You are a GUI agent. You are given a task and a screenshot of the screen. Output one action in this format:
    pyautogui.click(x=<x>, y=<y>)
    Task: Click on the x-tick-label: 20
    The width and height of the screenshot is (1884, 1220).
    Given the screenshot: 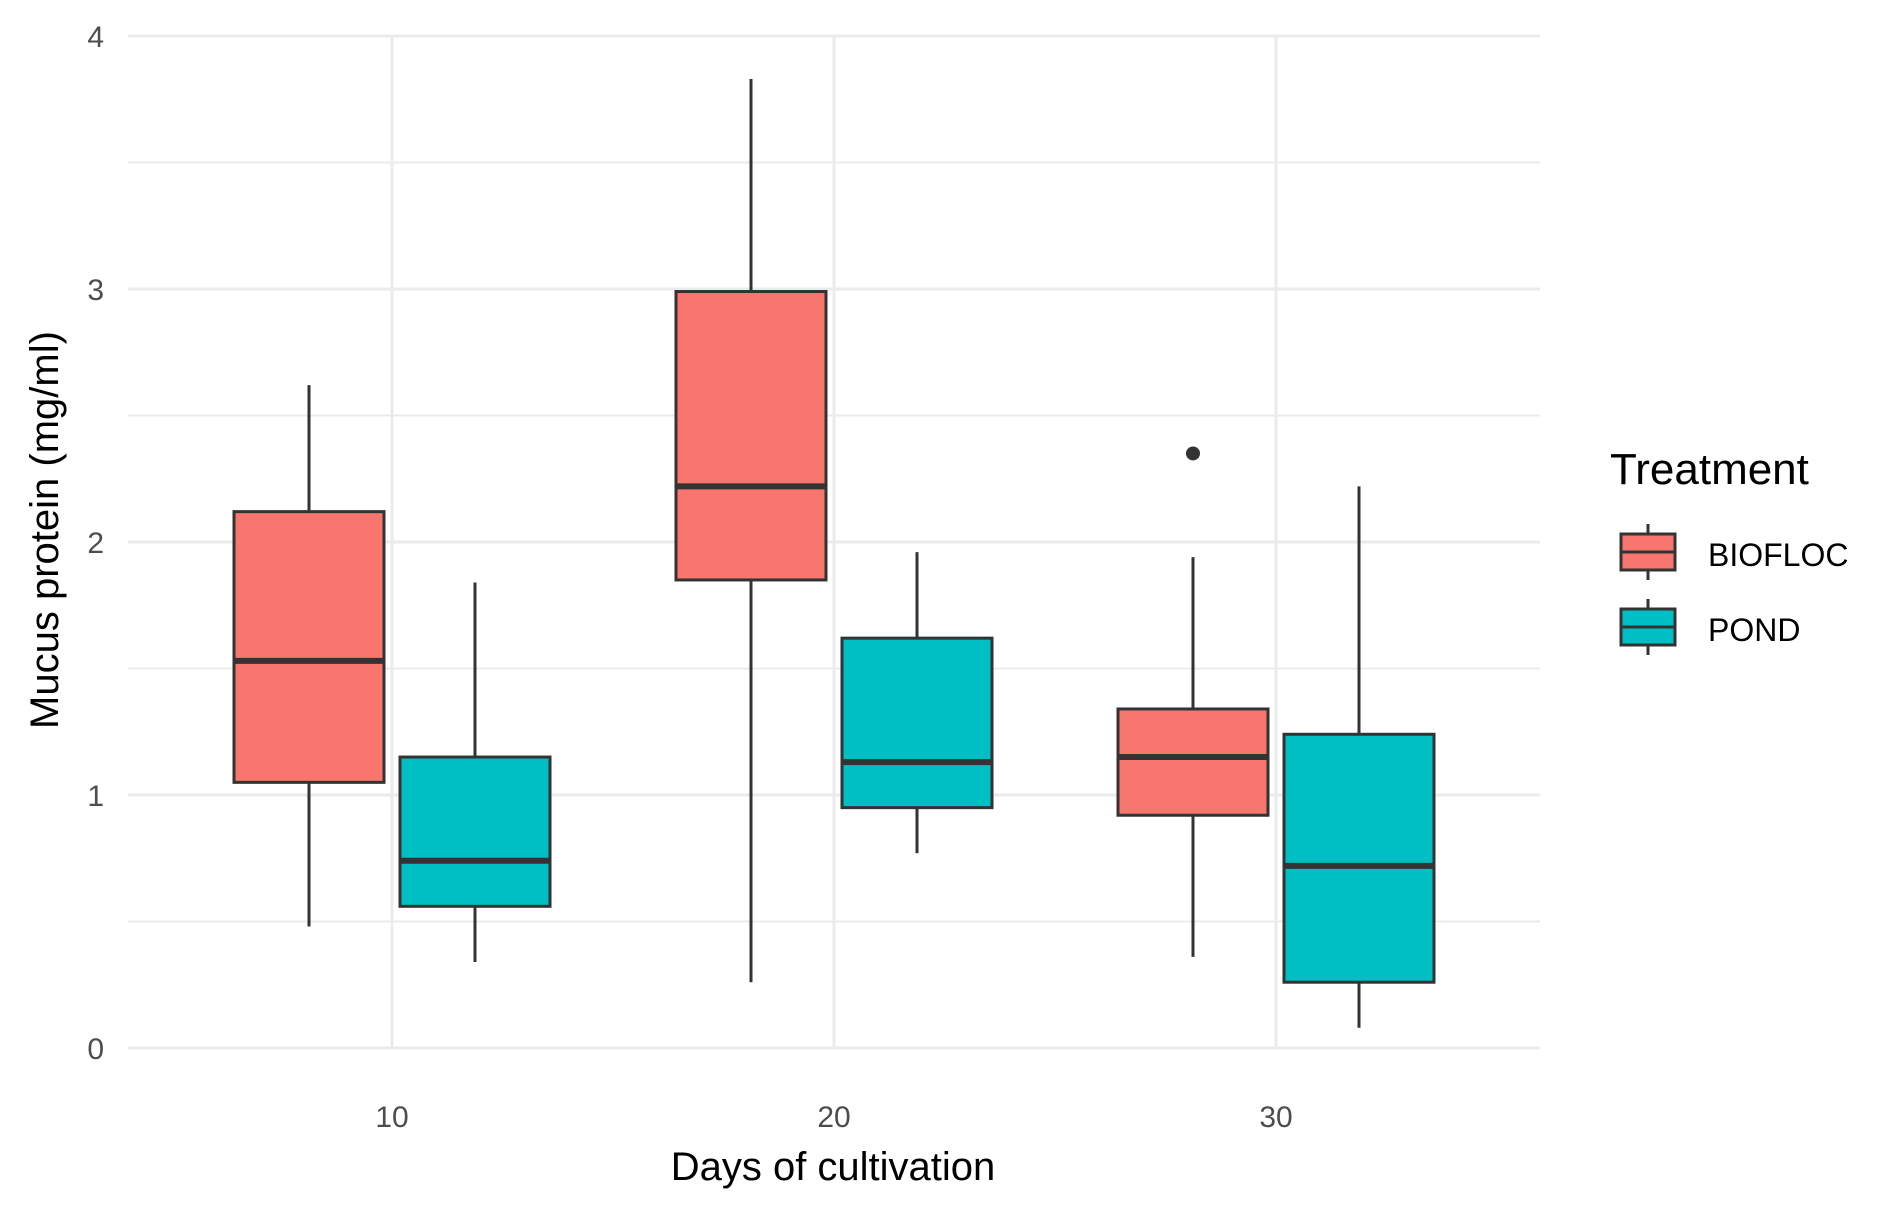 What is the action you would take?
    pyautogui.click(x=833, y=1117)
    